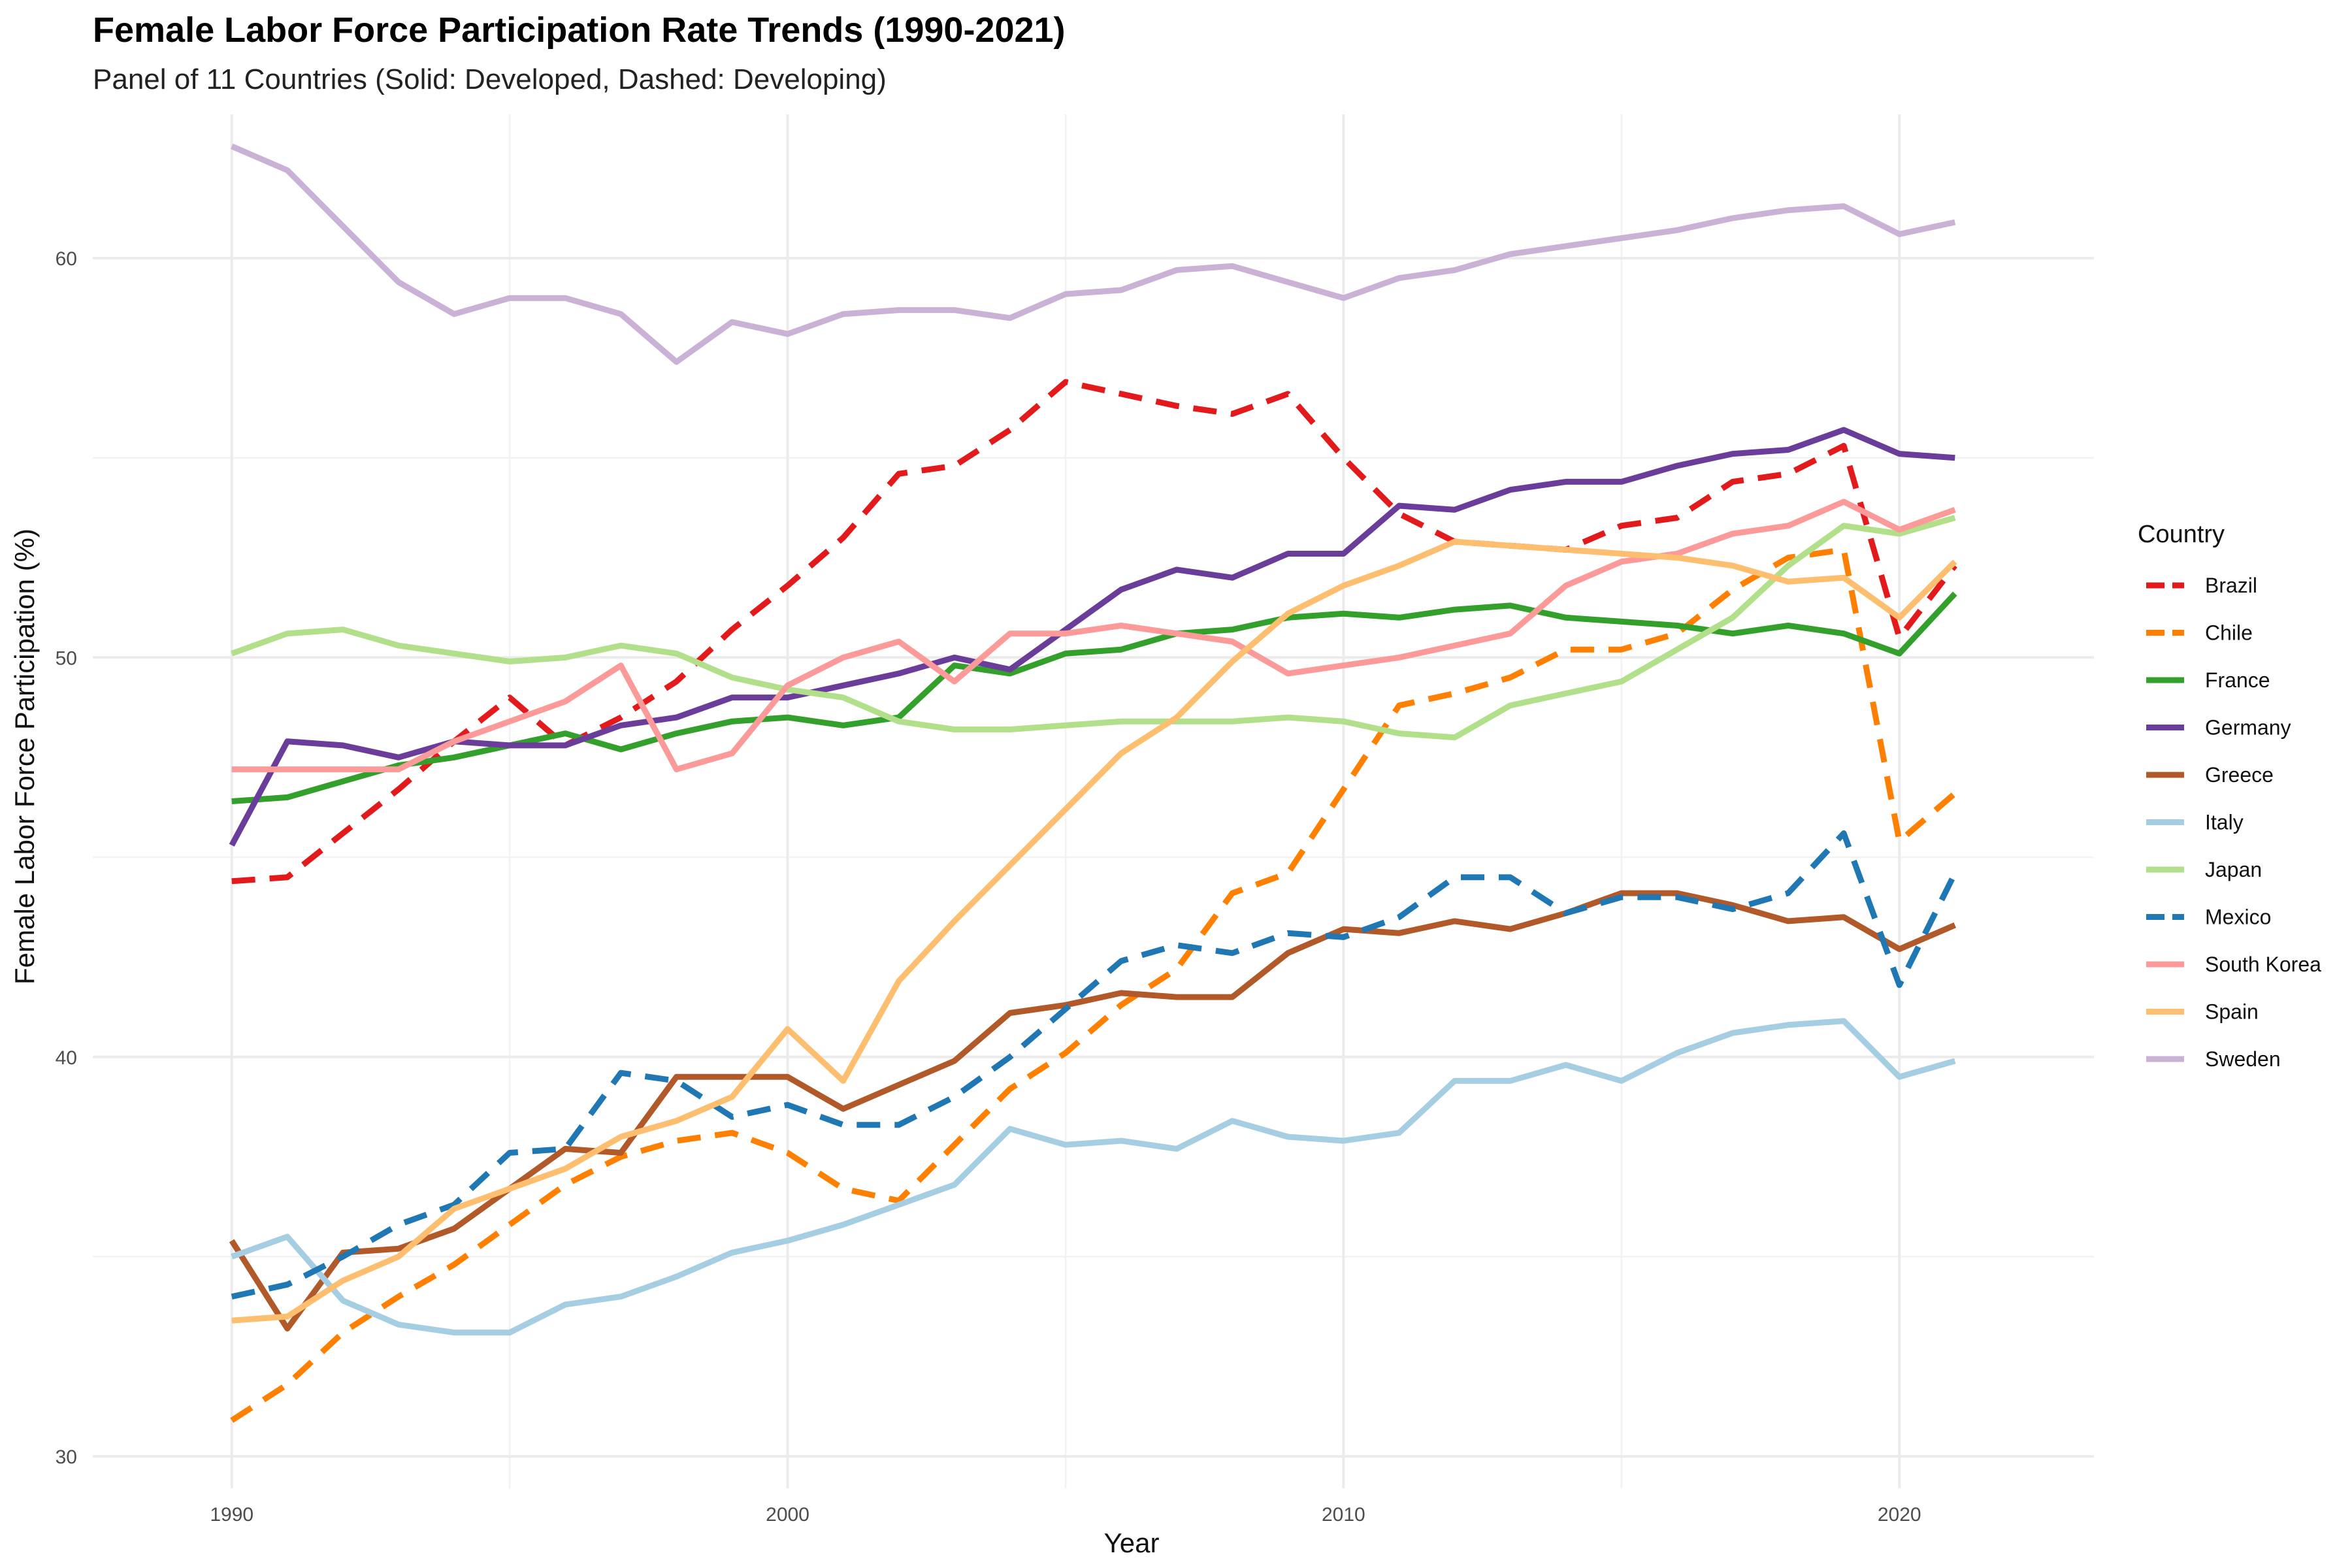 This screenshot has height=1568, width=2352. I want to click on legend-item-france: France, so click(2208, 680).